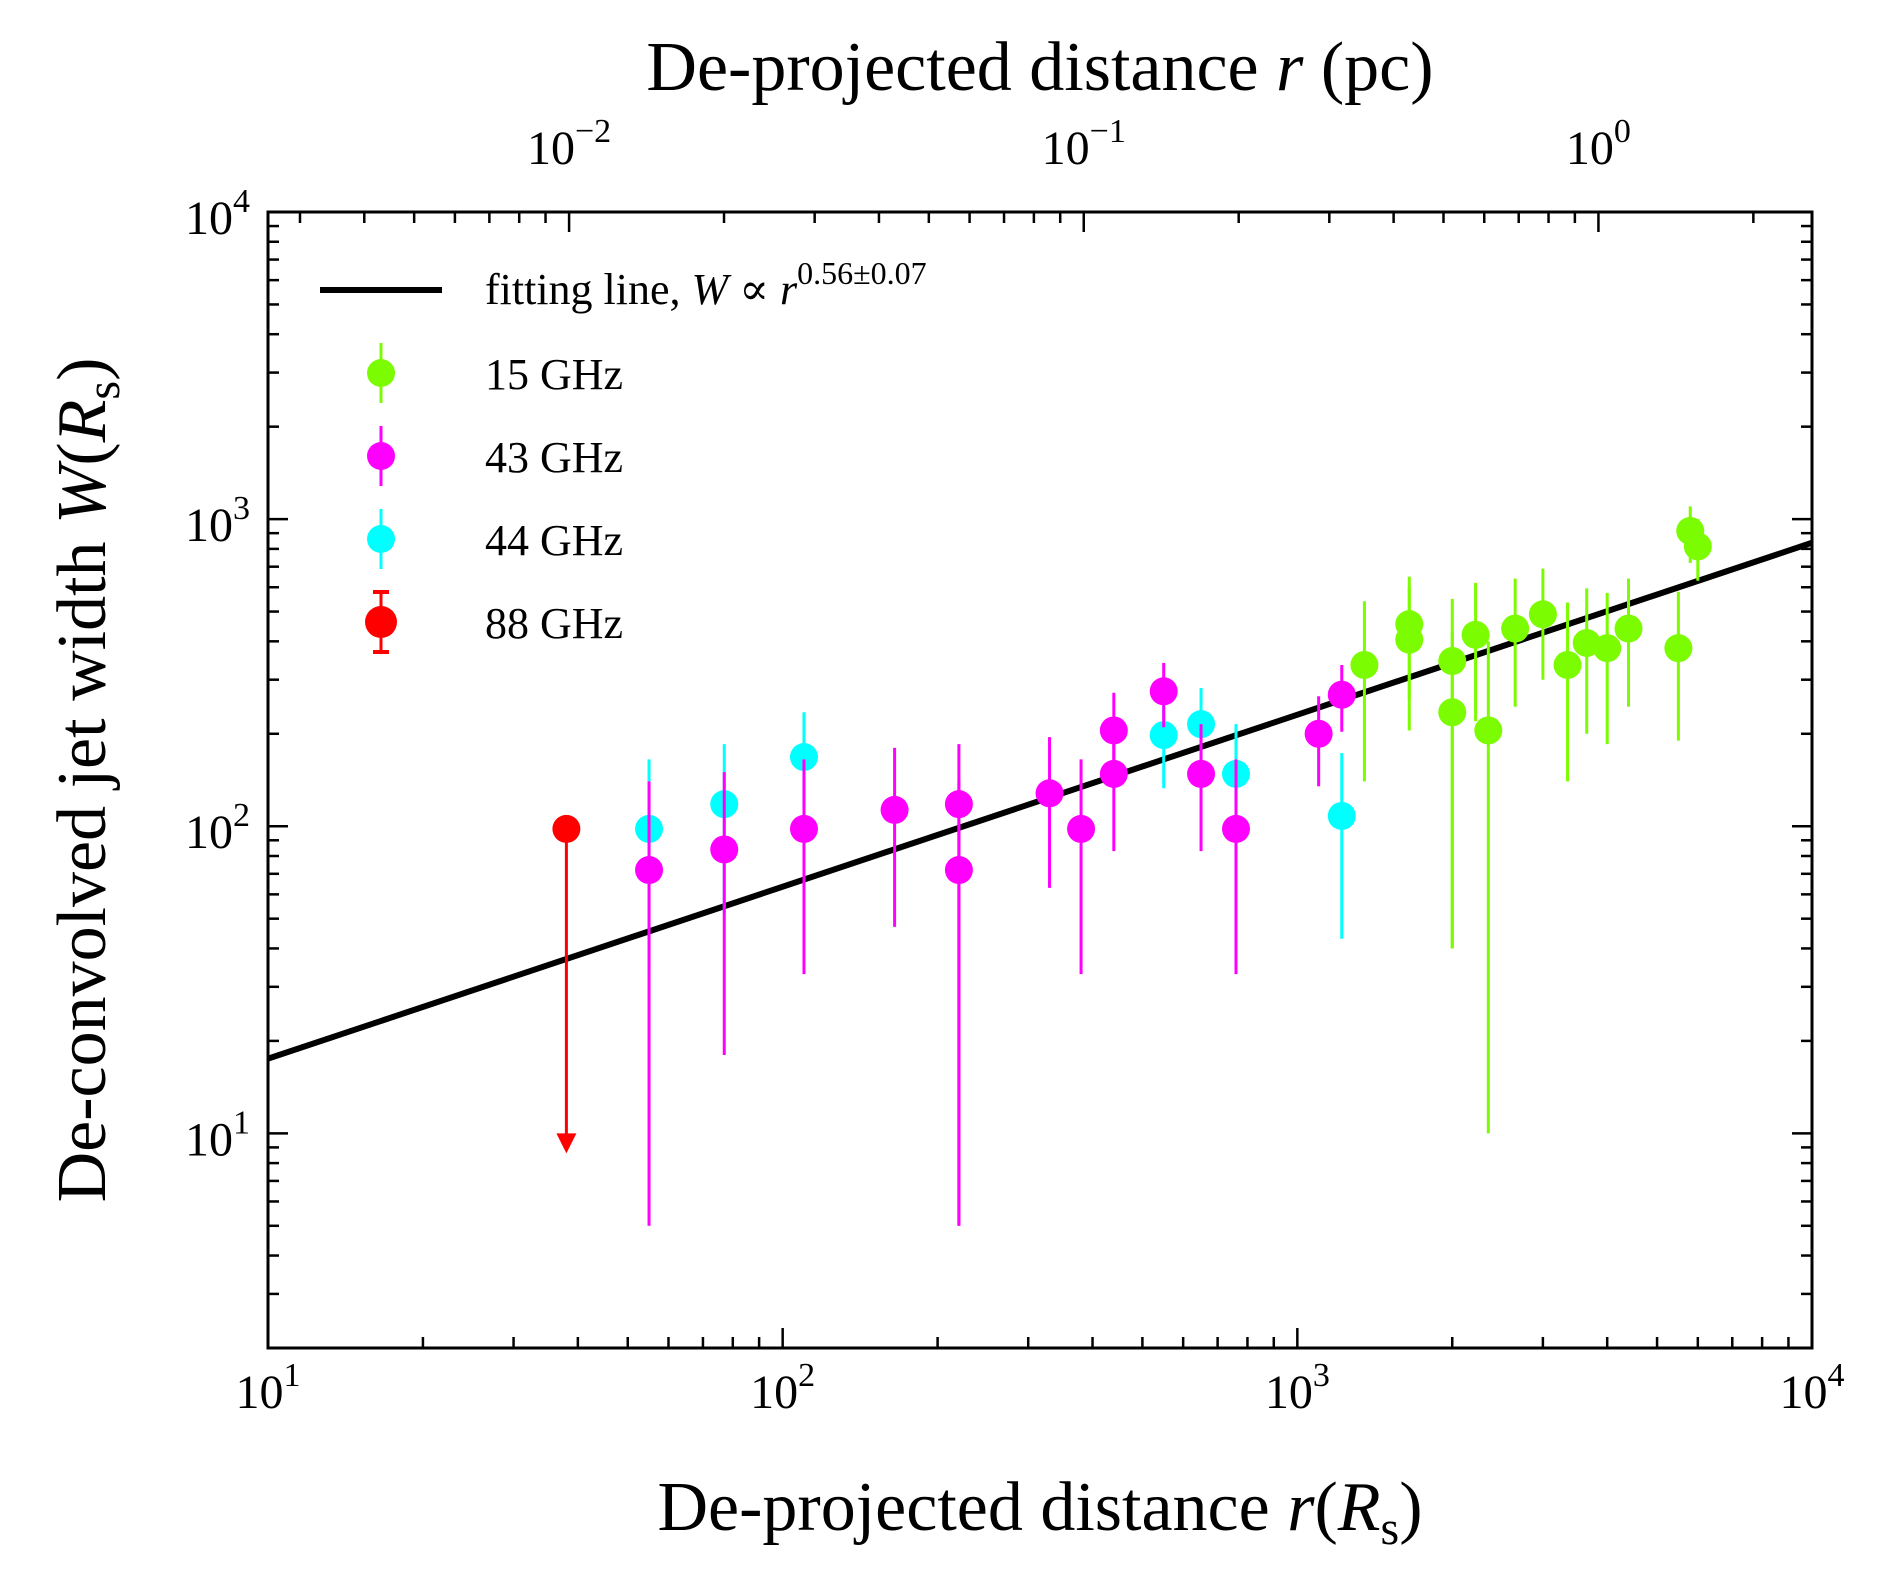 This screenshot has width=1877, height=1575. What do you see at coordinates (381, 622) in the screenshot?
I see `legend-88-ghz-marker` at bounding box center [381, 622].